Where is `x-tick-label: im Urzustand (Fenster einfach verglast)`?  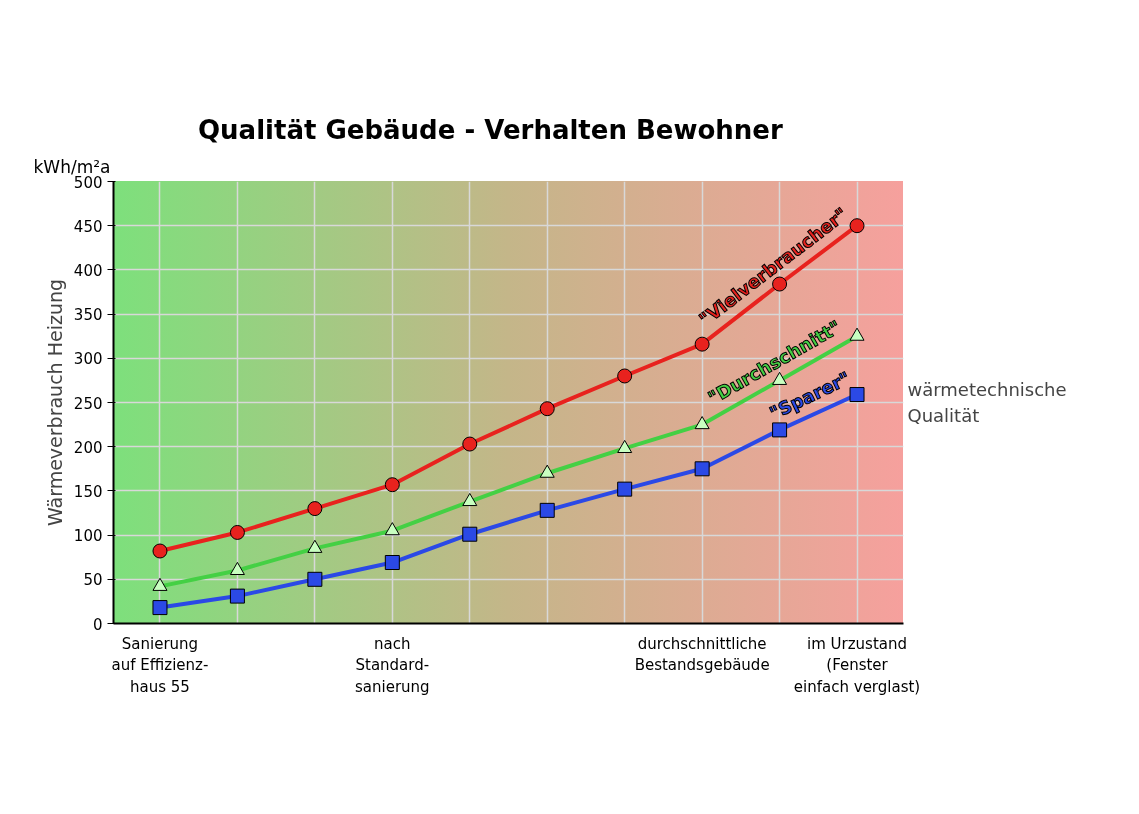
x-tick-label: im Urzustand (Fenster einfach verglast) is located at coordinates (857, 665).